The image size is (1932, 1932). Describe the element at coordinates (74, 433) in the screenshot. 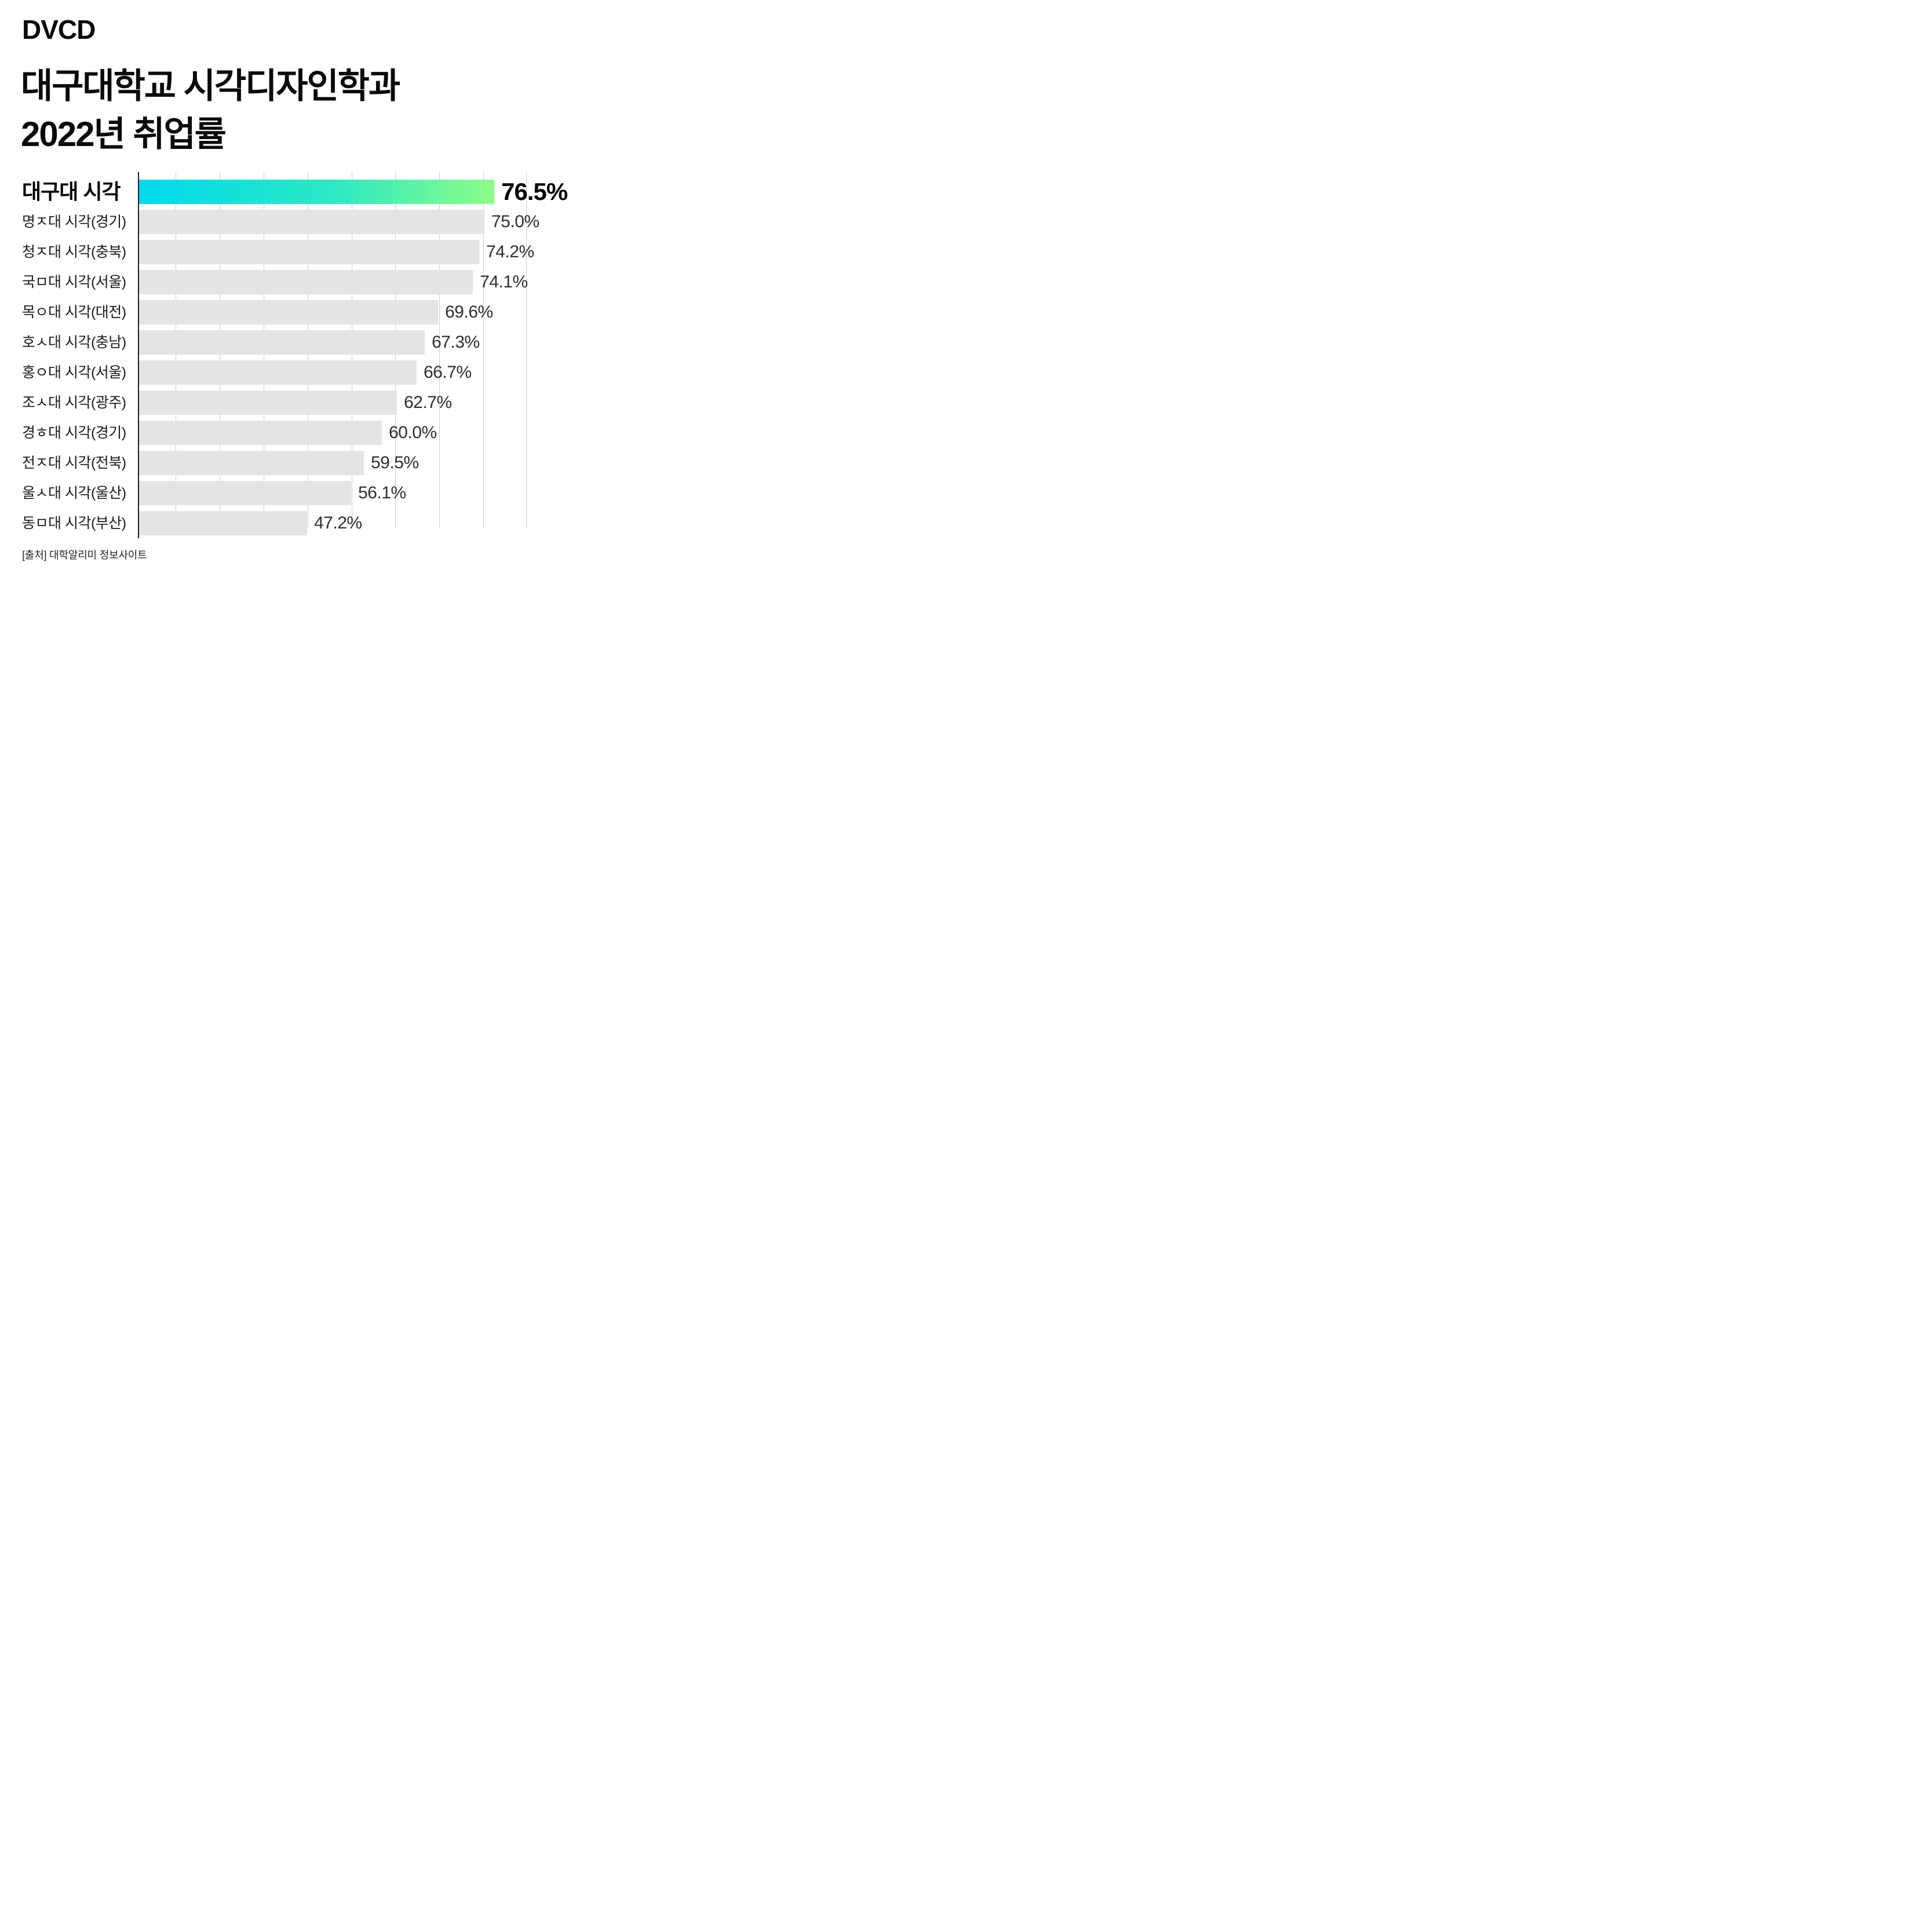

I see `row-label: 경ㅎ대 시각(경기)` at that location.